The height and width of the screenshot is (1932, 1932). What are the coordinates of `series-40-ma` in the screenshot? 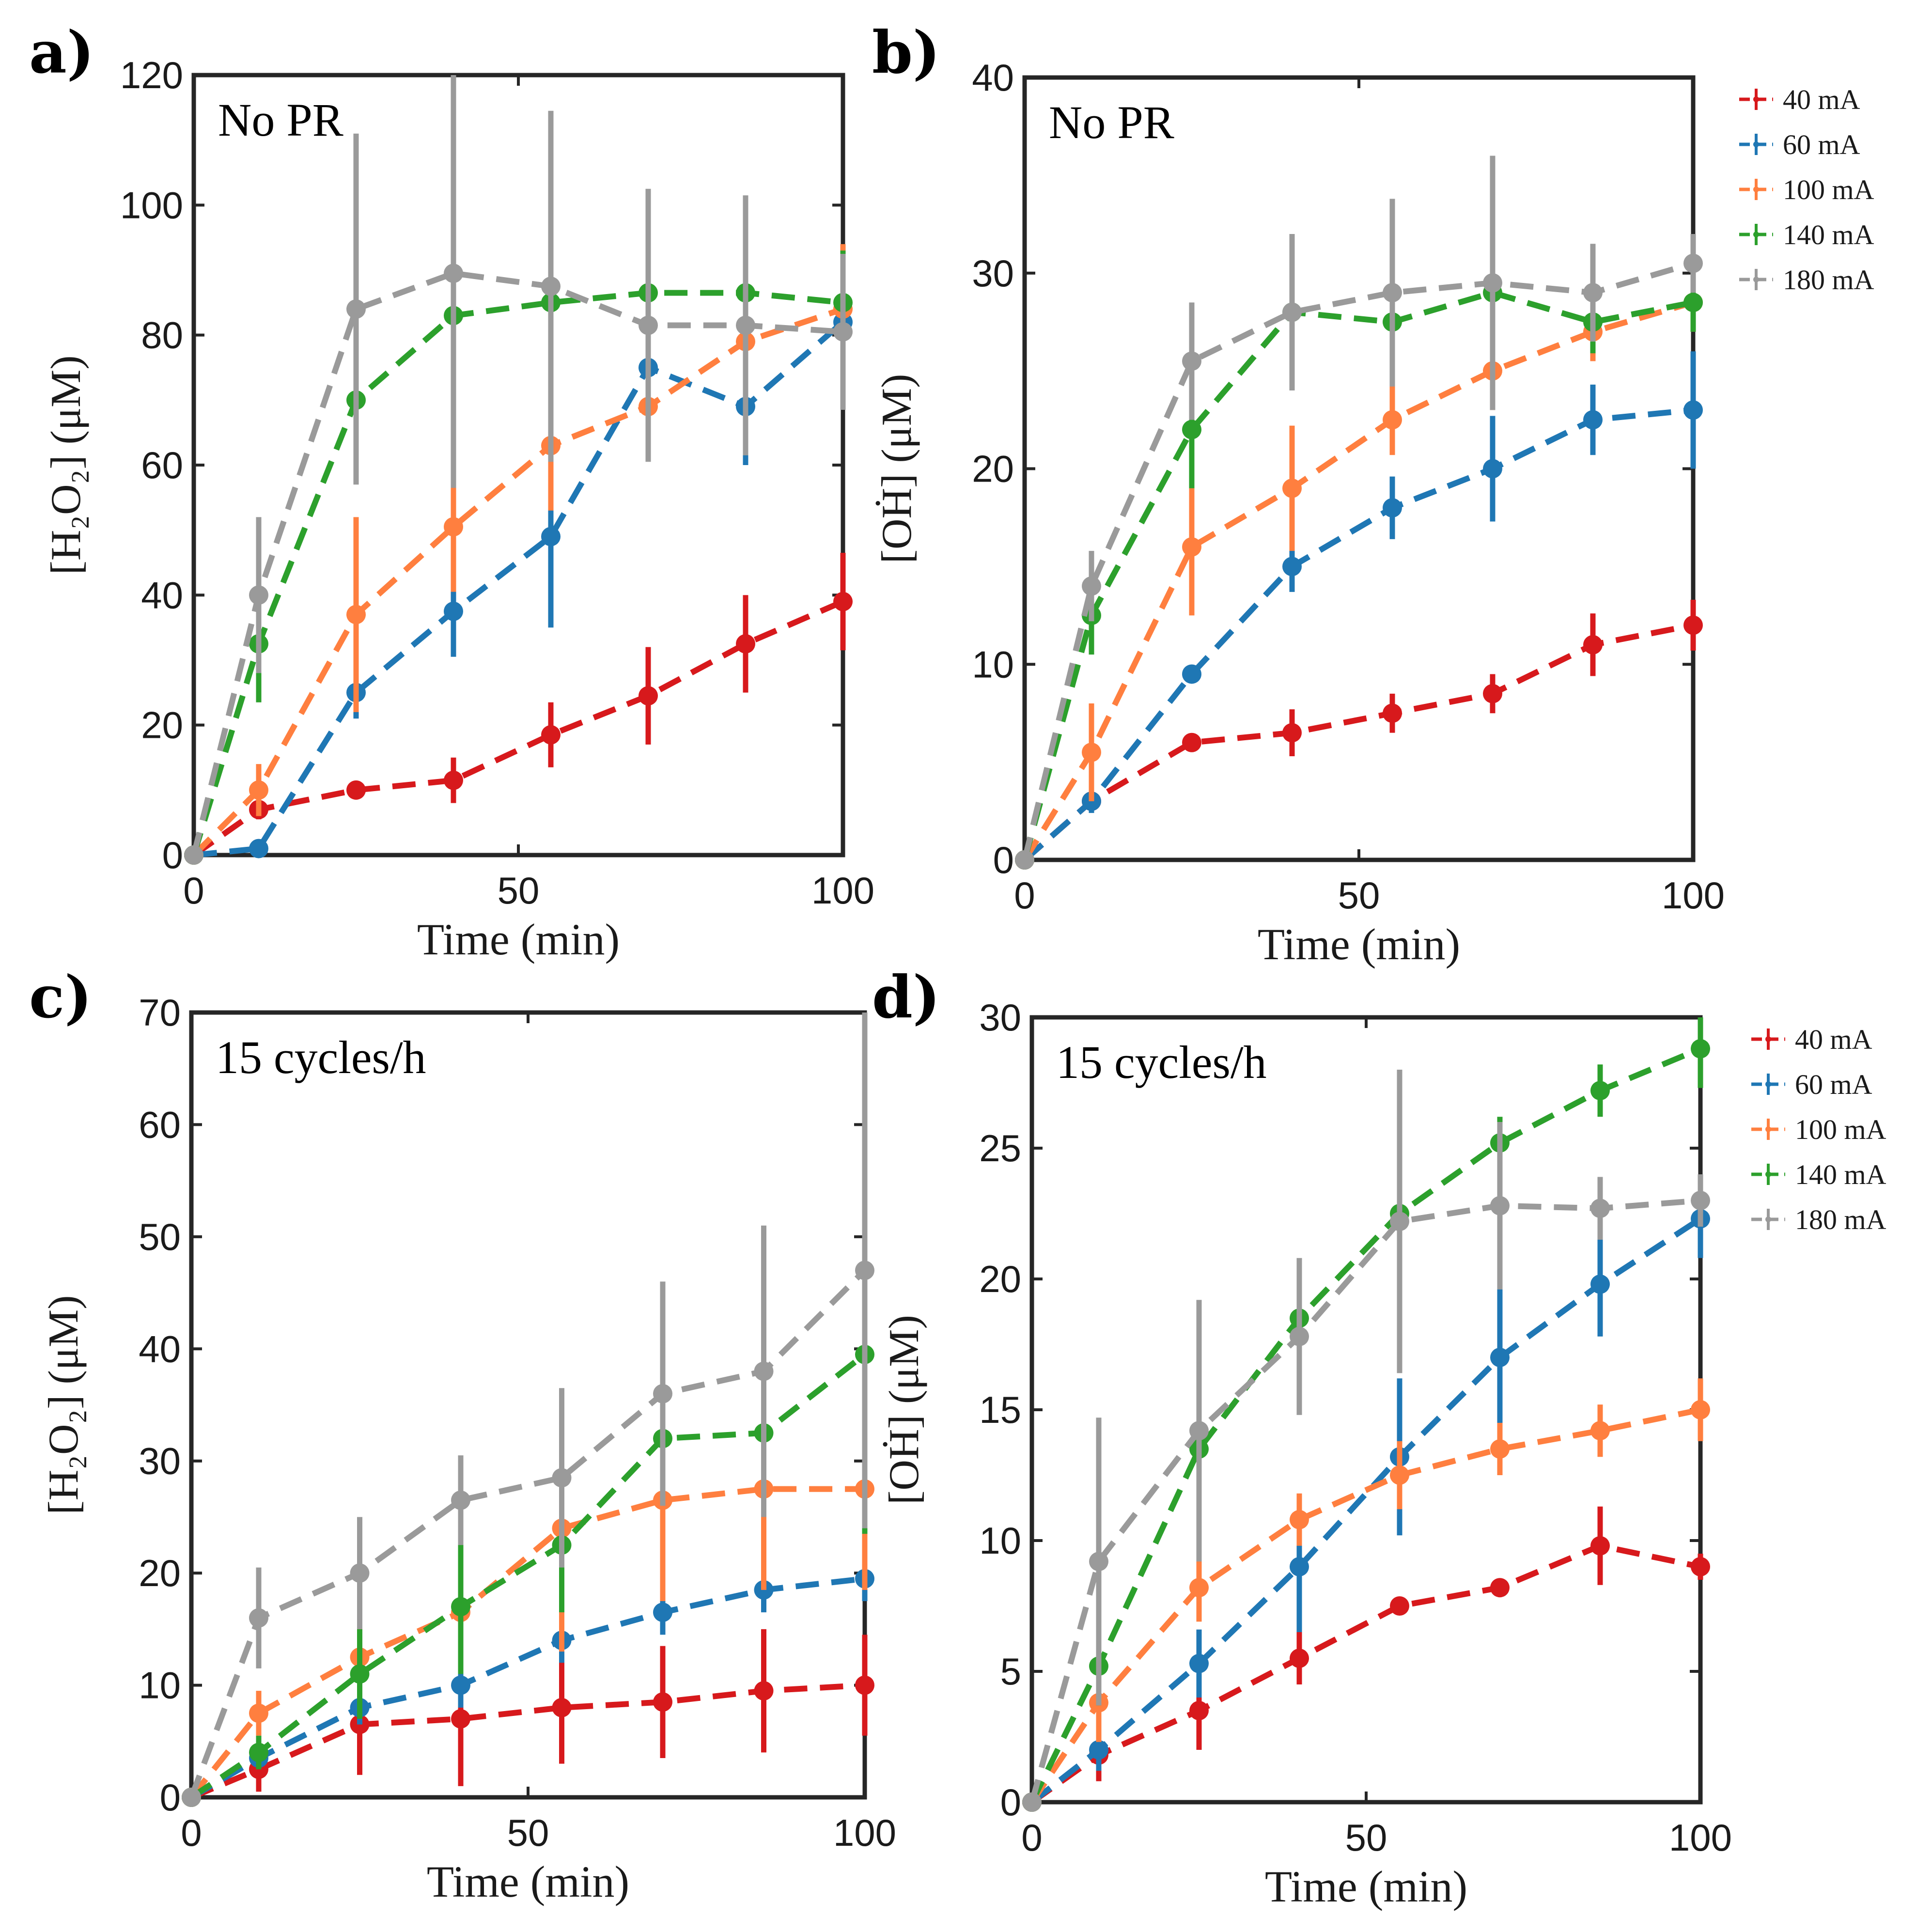 It's located at (1366, 1659).